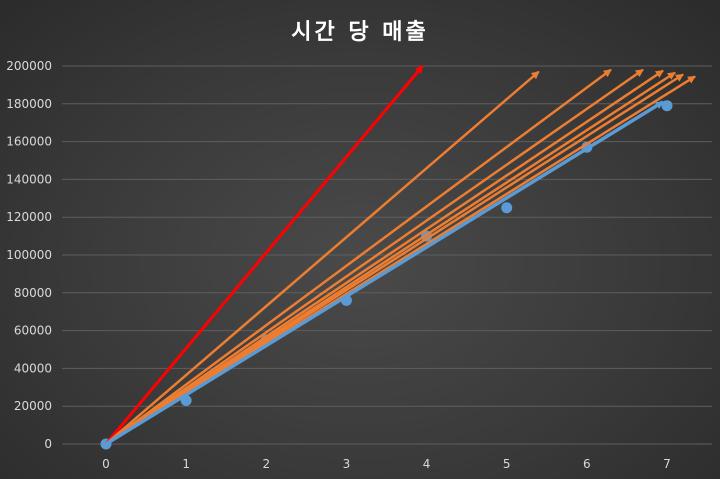 Image resolution: width=720 pixels, height=479 pixels. What do you see at coordinates (29, 217) in the screenshot?
I see `y-tick-label: 120000` at bounding box center [29, 217].